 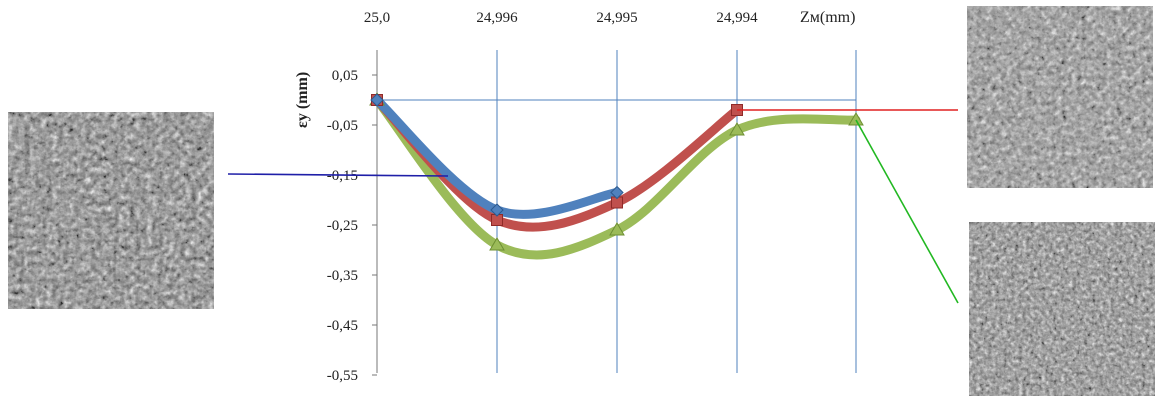 What do you see at coordinates (342, 226) in the screenshot?
I see `y-tick-label: -0,25` at bounding box center [342, 226].